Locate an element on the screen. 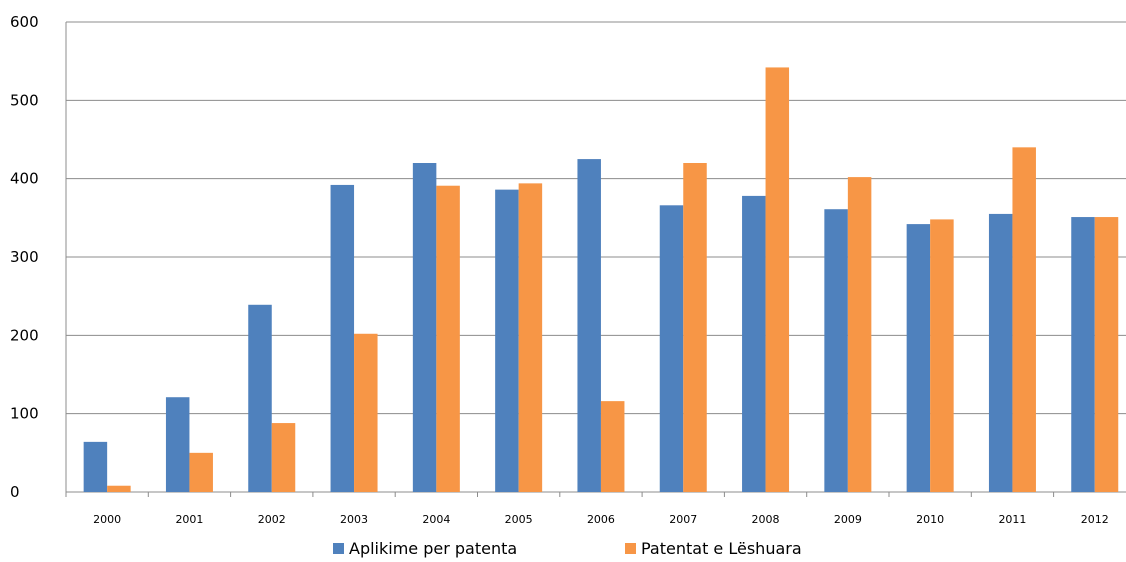  y-tick-label: 600 is located at coordinates (24, 22).